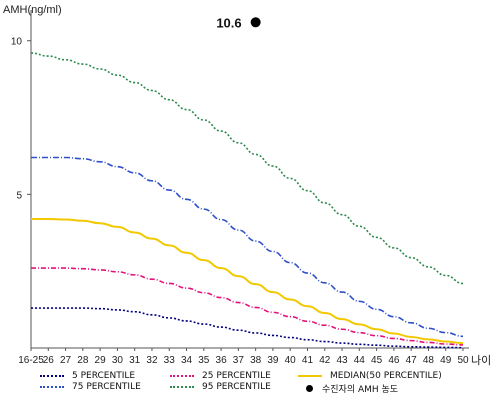 The width and height of the screenshot is (500, 400). Describe the element at coordinates (463, 360) in the screenshot. I see `x-tick-label: 50` at that location.